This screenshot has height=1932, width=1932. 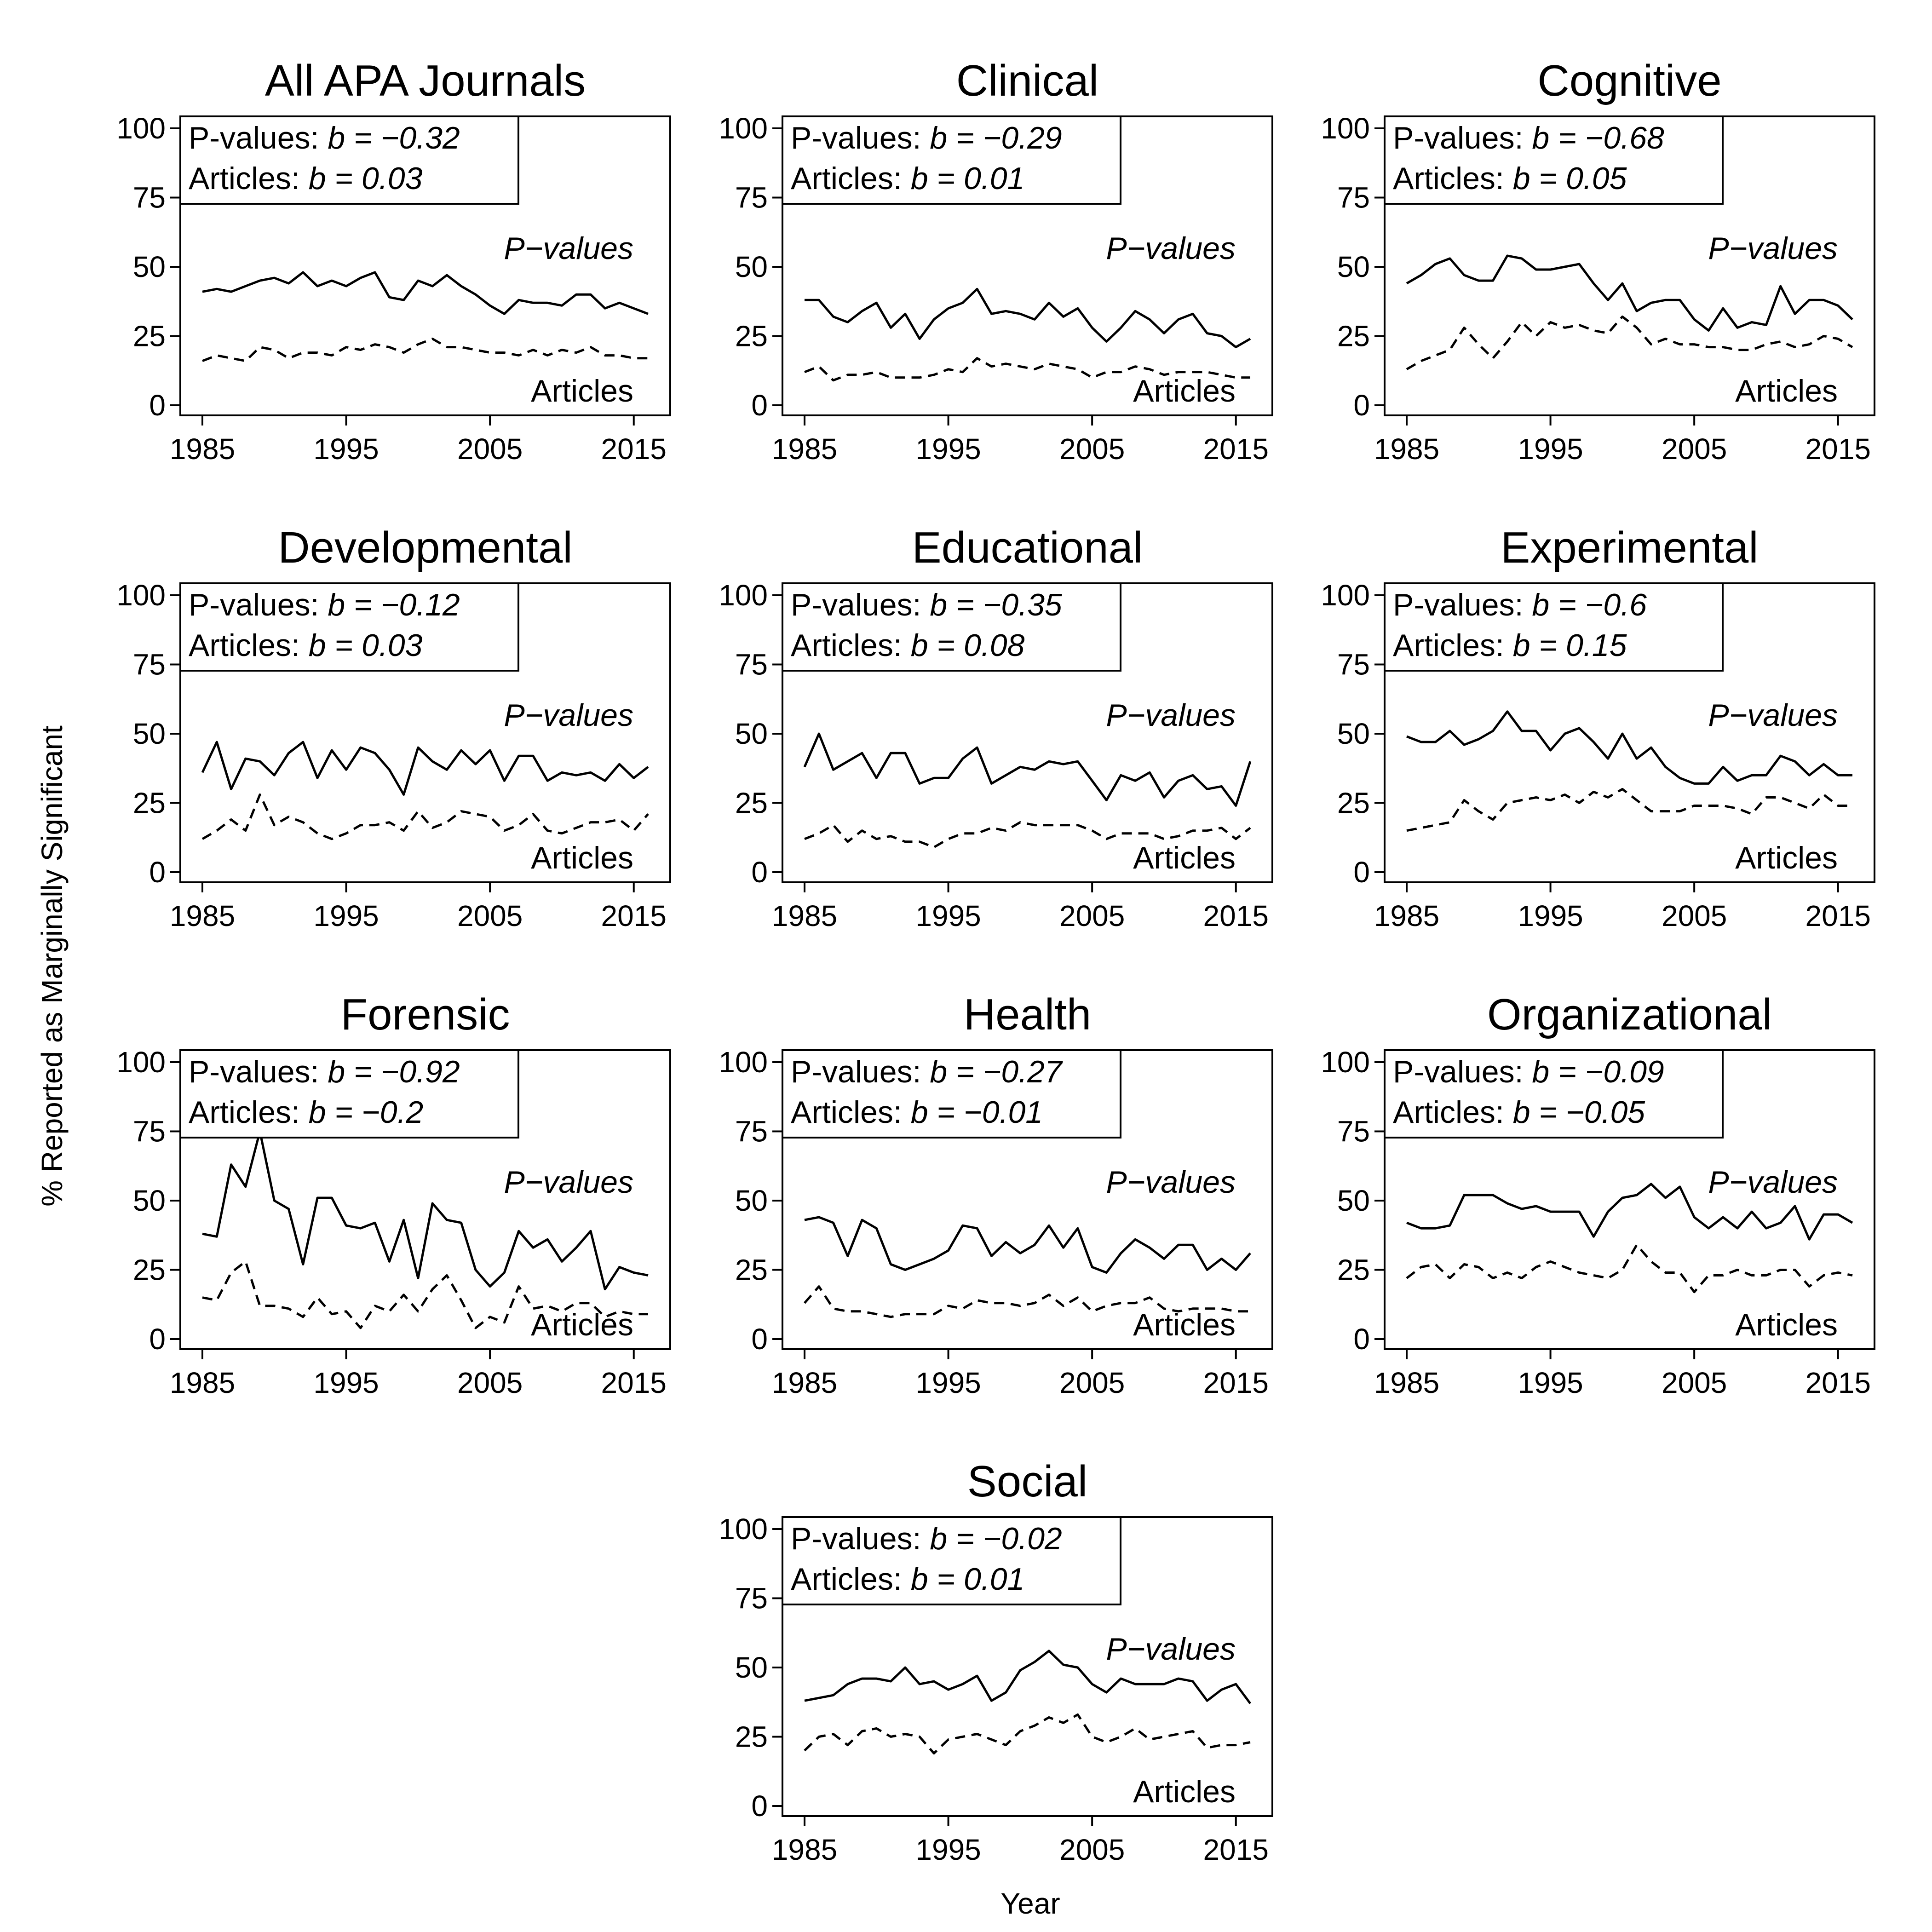 What do you see at coordinates (425, 547) in the screenshot?
I see `panel-title: Developmental` at bounding box center [425, 547].